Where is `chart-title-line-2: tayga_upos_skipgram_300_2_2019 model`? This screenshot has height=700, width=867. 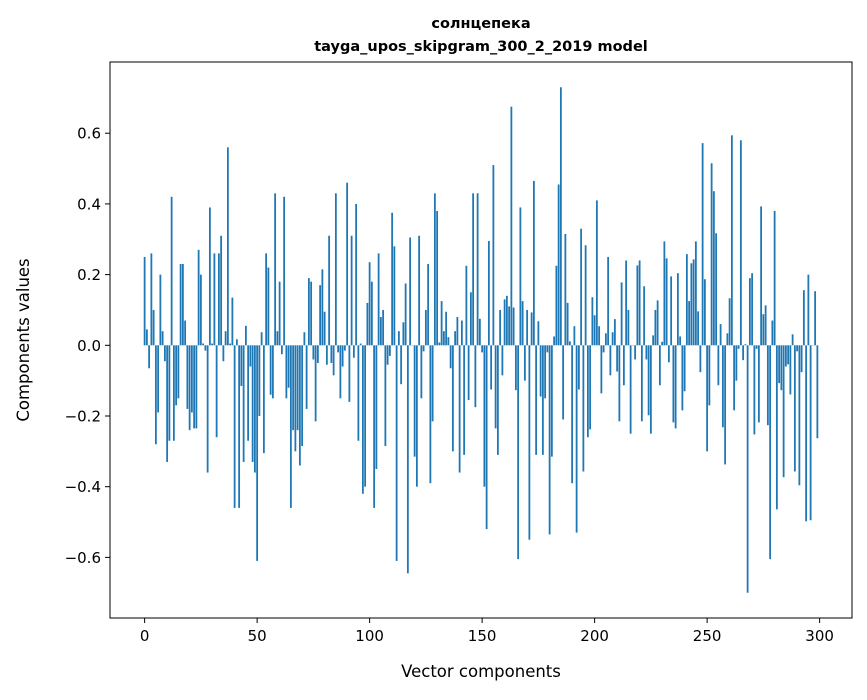
chart-title-line-2: tayga_upos_skipgram_300_2_2019 model is located at coordinates (481, 47).